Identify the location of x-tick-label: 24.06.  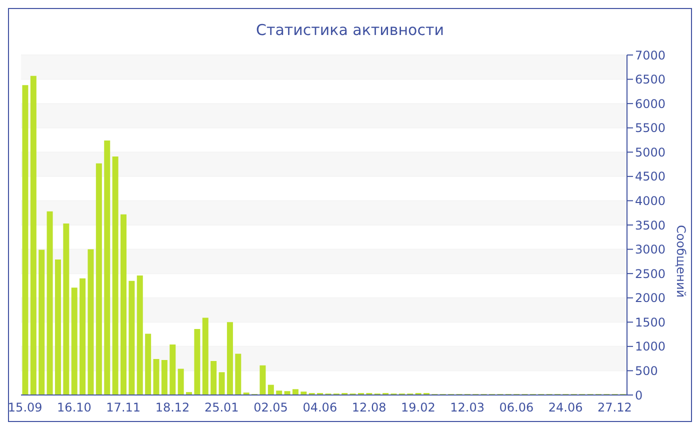
(565, 407).